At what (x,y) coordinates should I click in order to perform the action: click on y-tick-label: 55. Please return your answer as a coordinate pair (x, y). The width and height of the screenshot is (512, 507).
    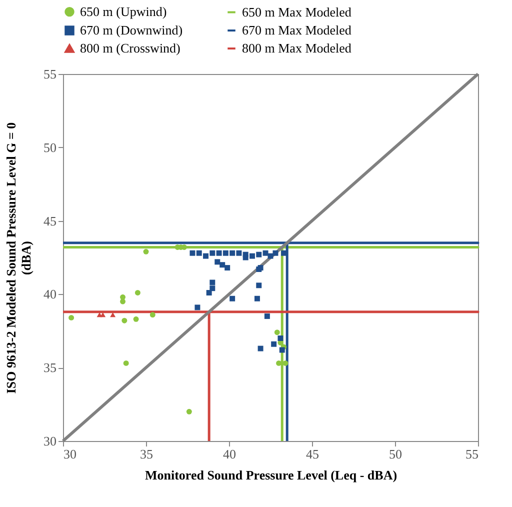
    Looking at the image, I should click on (50, 74).